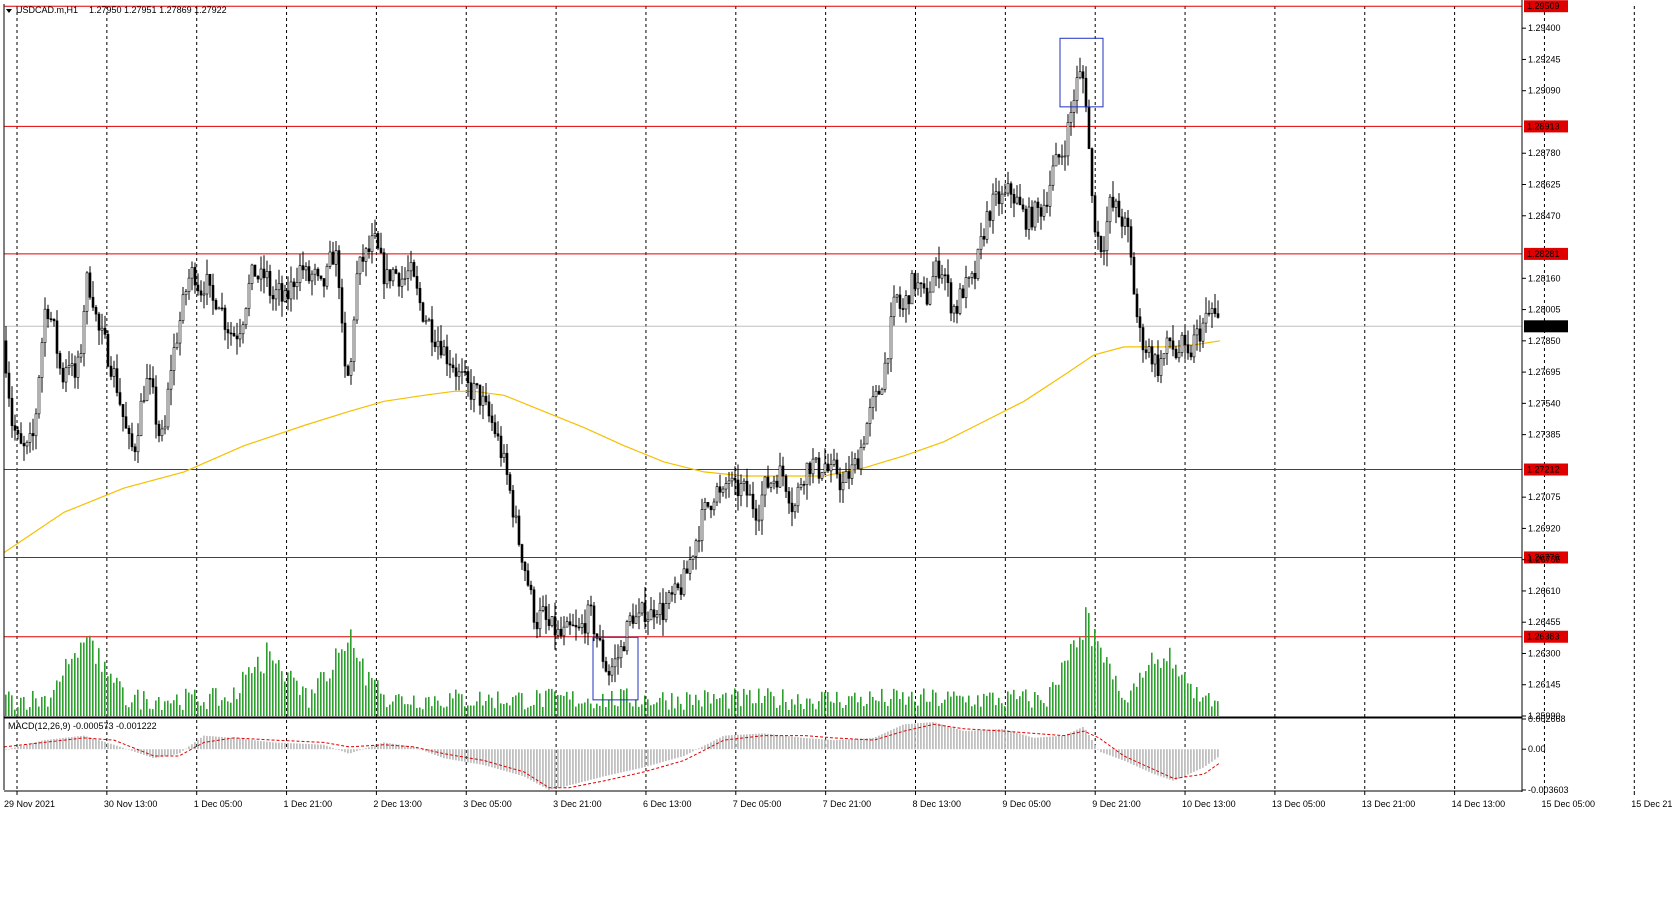 This screenshot has width=1673, height=897. I want to click on price-tick-label: 1.28005, so click(1544, 310).